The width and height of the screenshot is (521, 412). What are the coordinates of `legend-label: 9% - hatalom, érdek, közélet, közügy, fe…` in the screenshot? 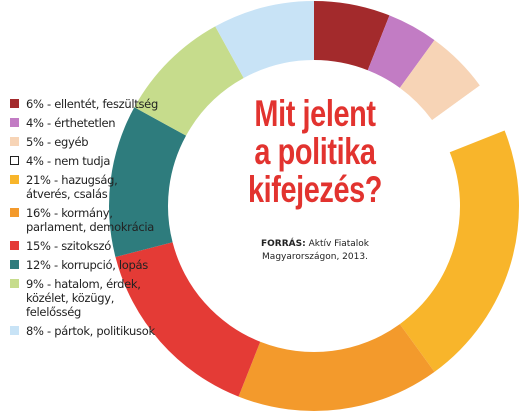 It's located at (83, 298).